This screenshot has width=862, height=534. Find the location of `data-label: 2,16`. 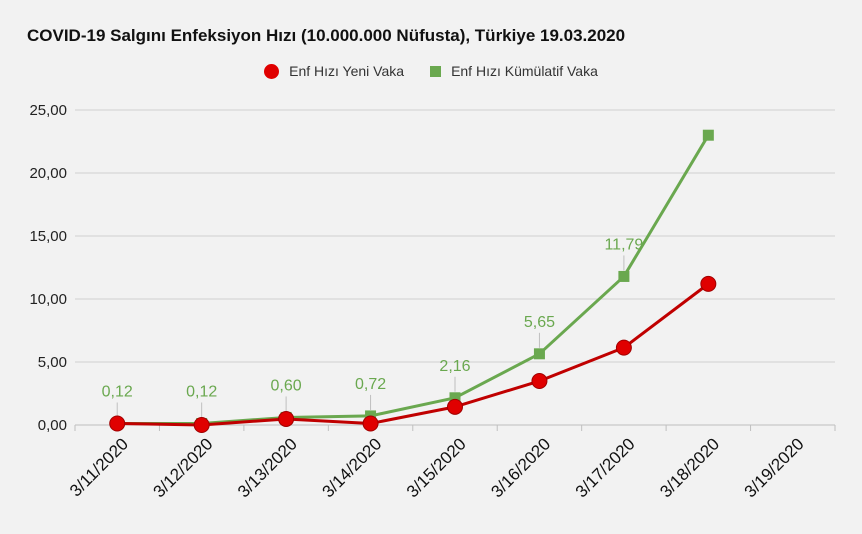

data-label: 2,16 is located at coordinates (454, 366).